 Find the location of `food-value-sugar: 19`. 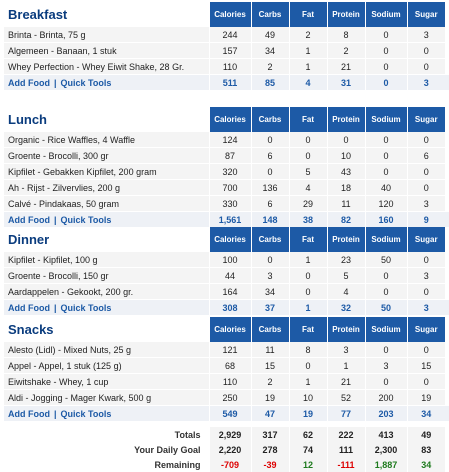

food-value-sugar: 19 is located at coordinates (425, 397).